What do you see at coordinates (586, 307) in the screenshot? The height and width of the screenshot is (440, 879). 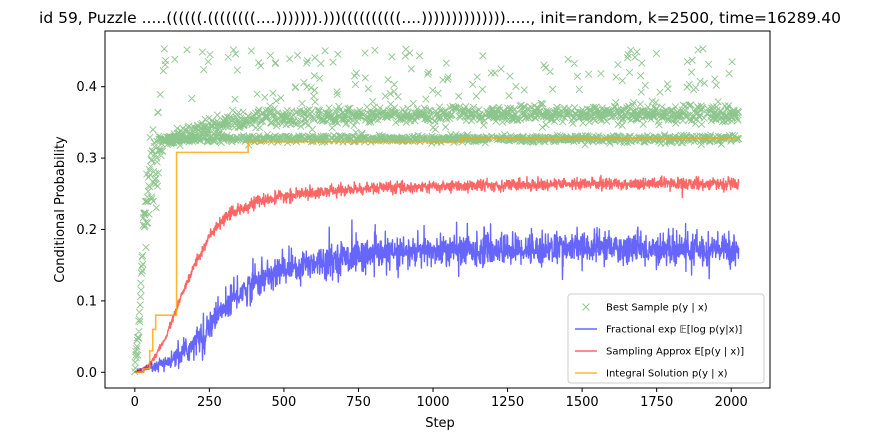 I see `legend-marker` at bounding box center [586, 307].